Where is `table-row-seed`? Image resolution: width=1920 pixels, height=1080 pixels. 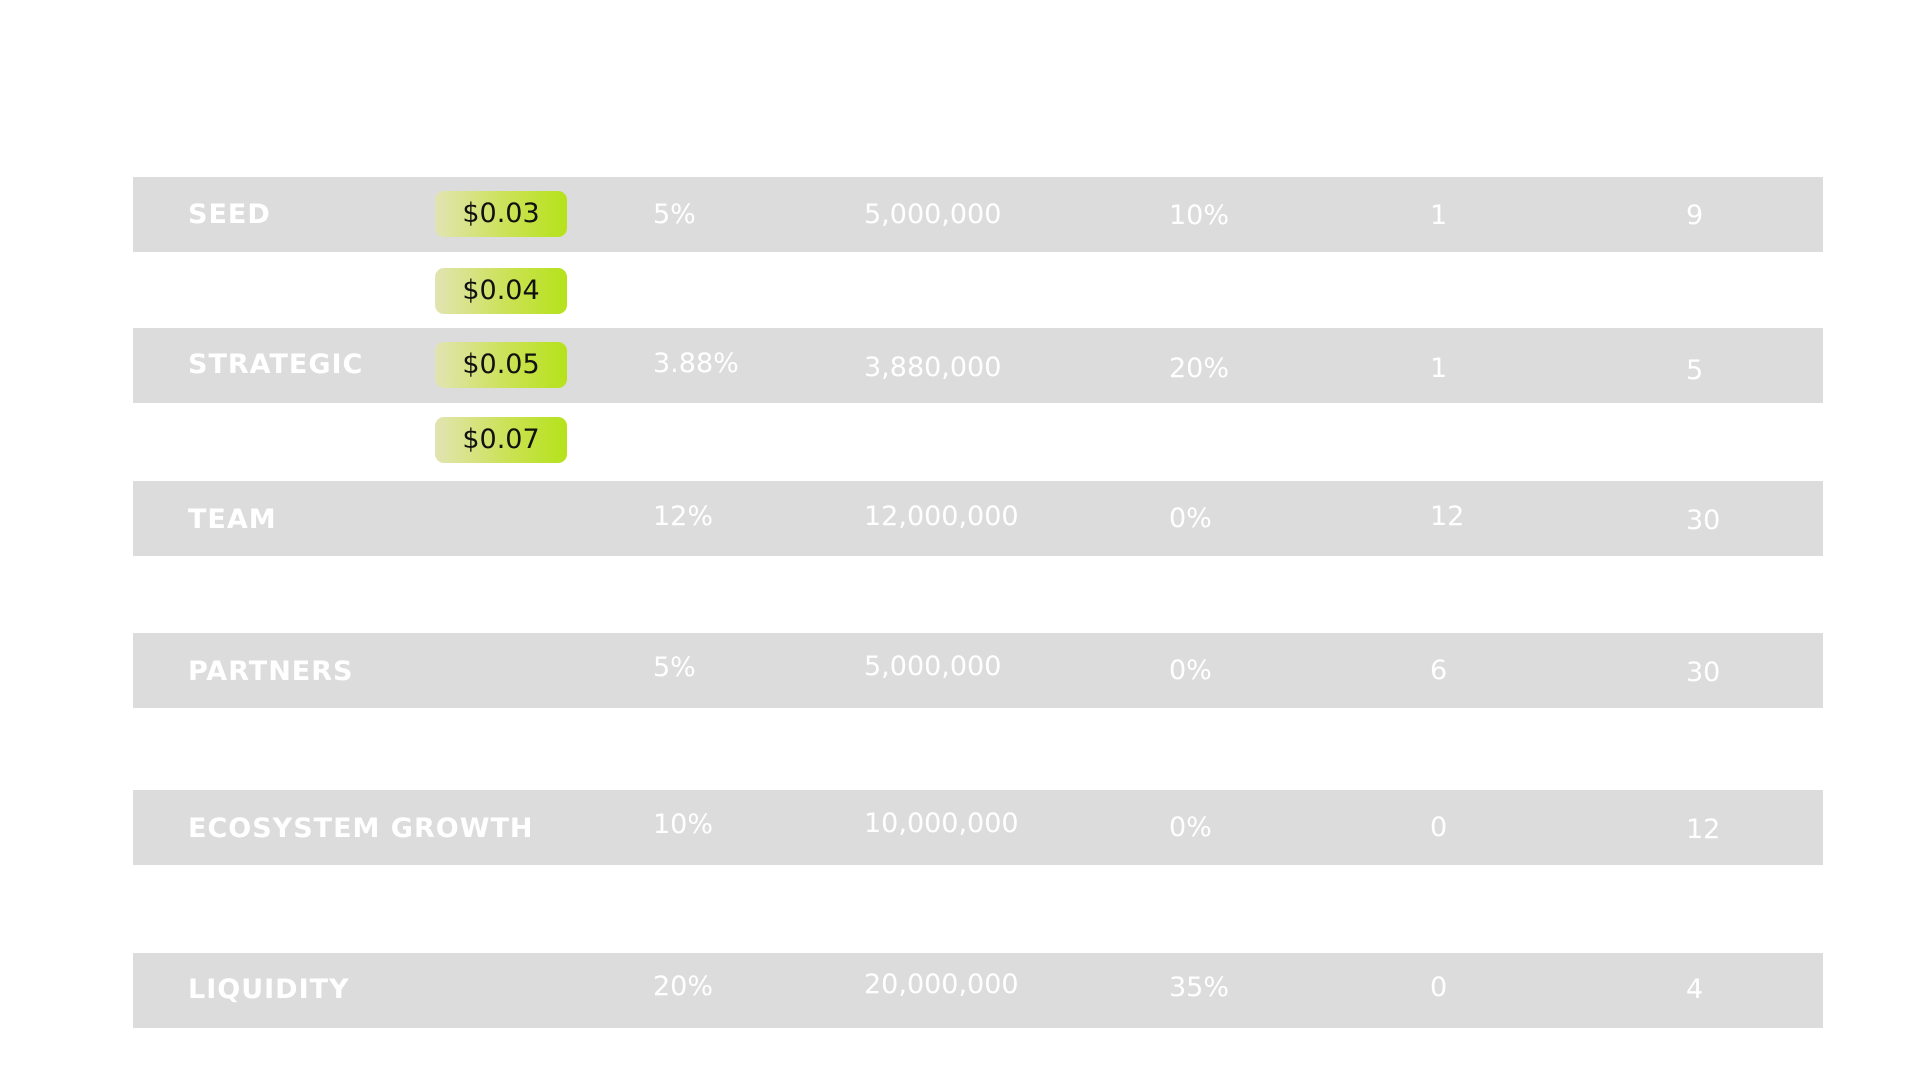 table-row-seed is located at coordinates (978, 214).